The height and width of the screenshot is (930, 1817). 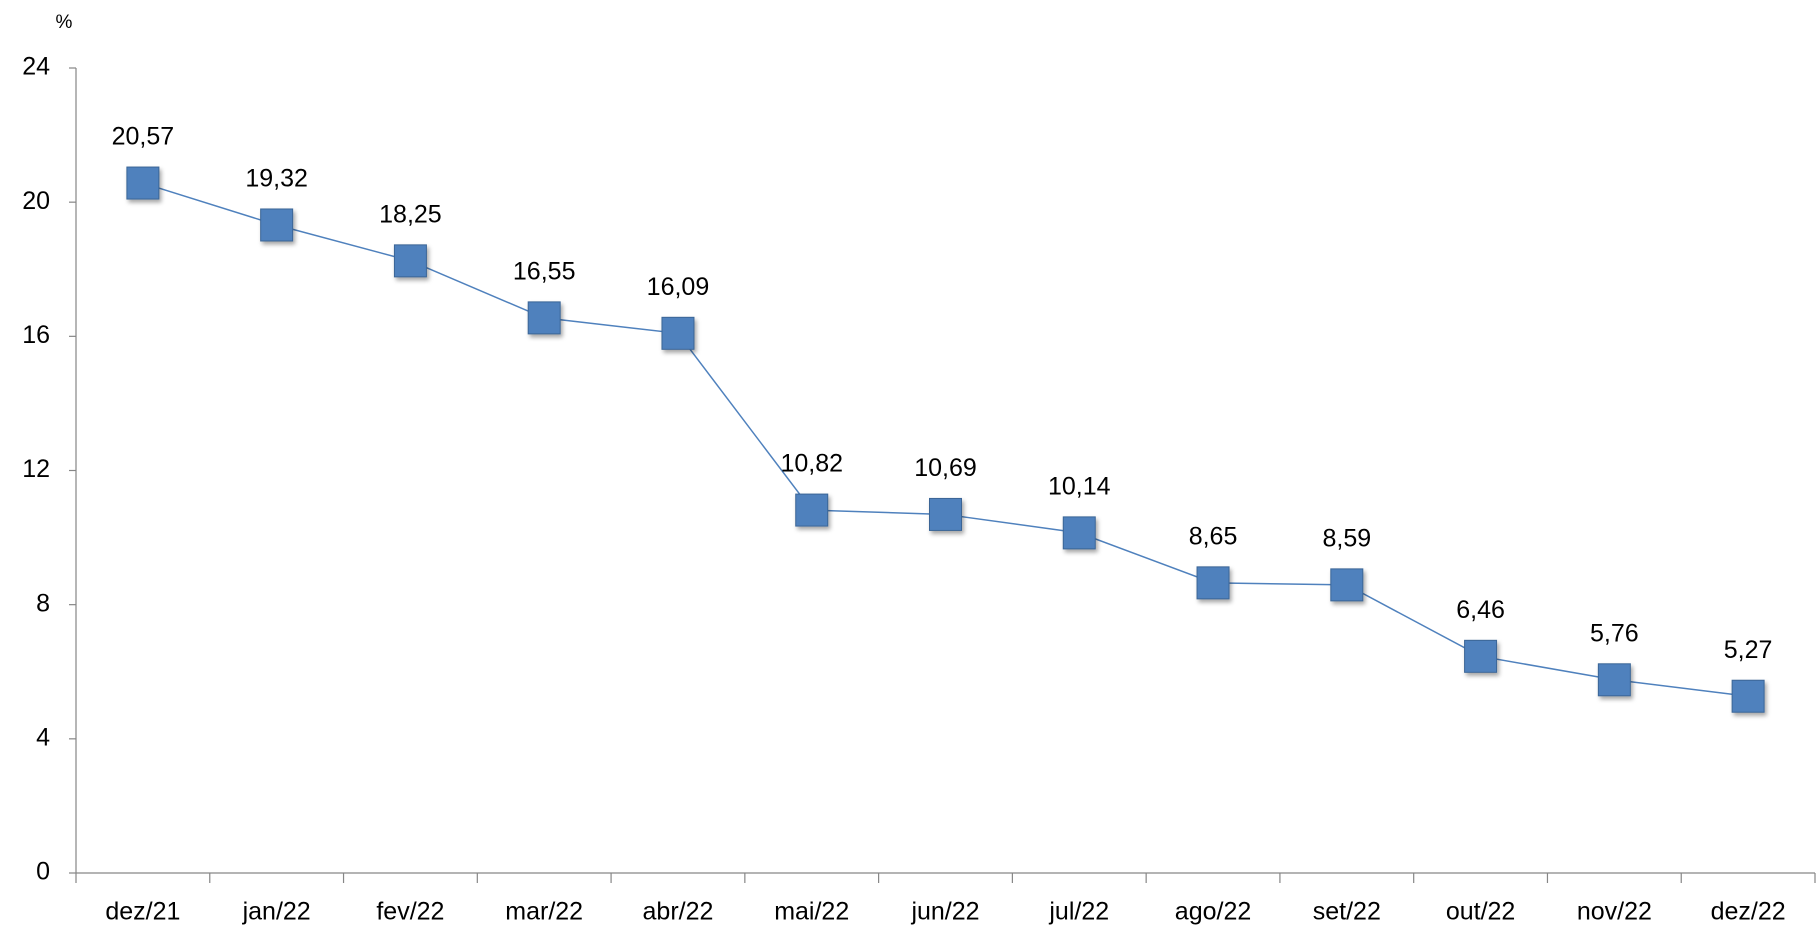 I want to click on x-tick-label: jun/22, so click(x=944, y=912).